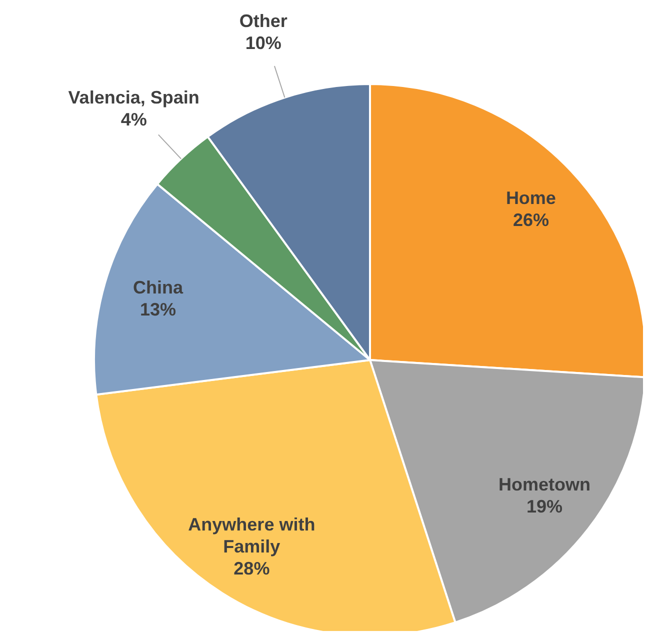  Describe the element at coordinates (544, 484) in the screenshot. I see `slice-label: Hometown` at that location.